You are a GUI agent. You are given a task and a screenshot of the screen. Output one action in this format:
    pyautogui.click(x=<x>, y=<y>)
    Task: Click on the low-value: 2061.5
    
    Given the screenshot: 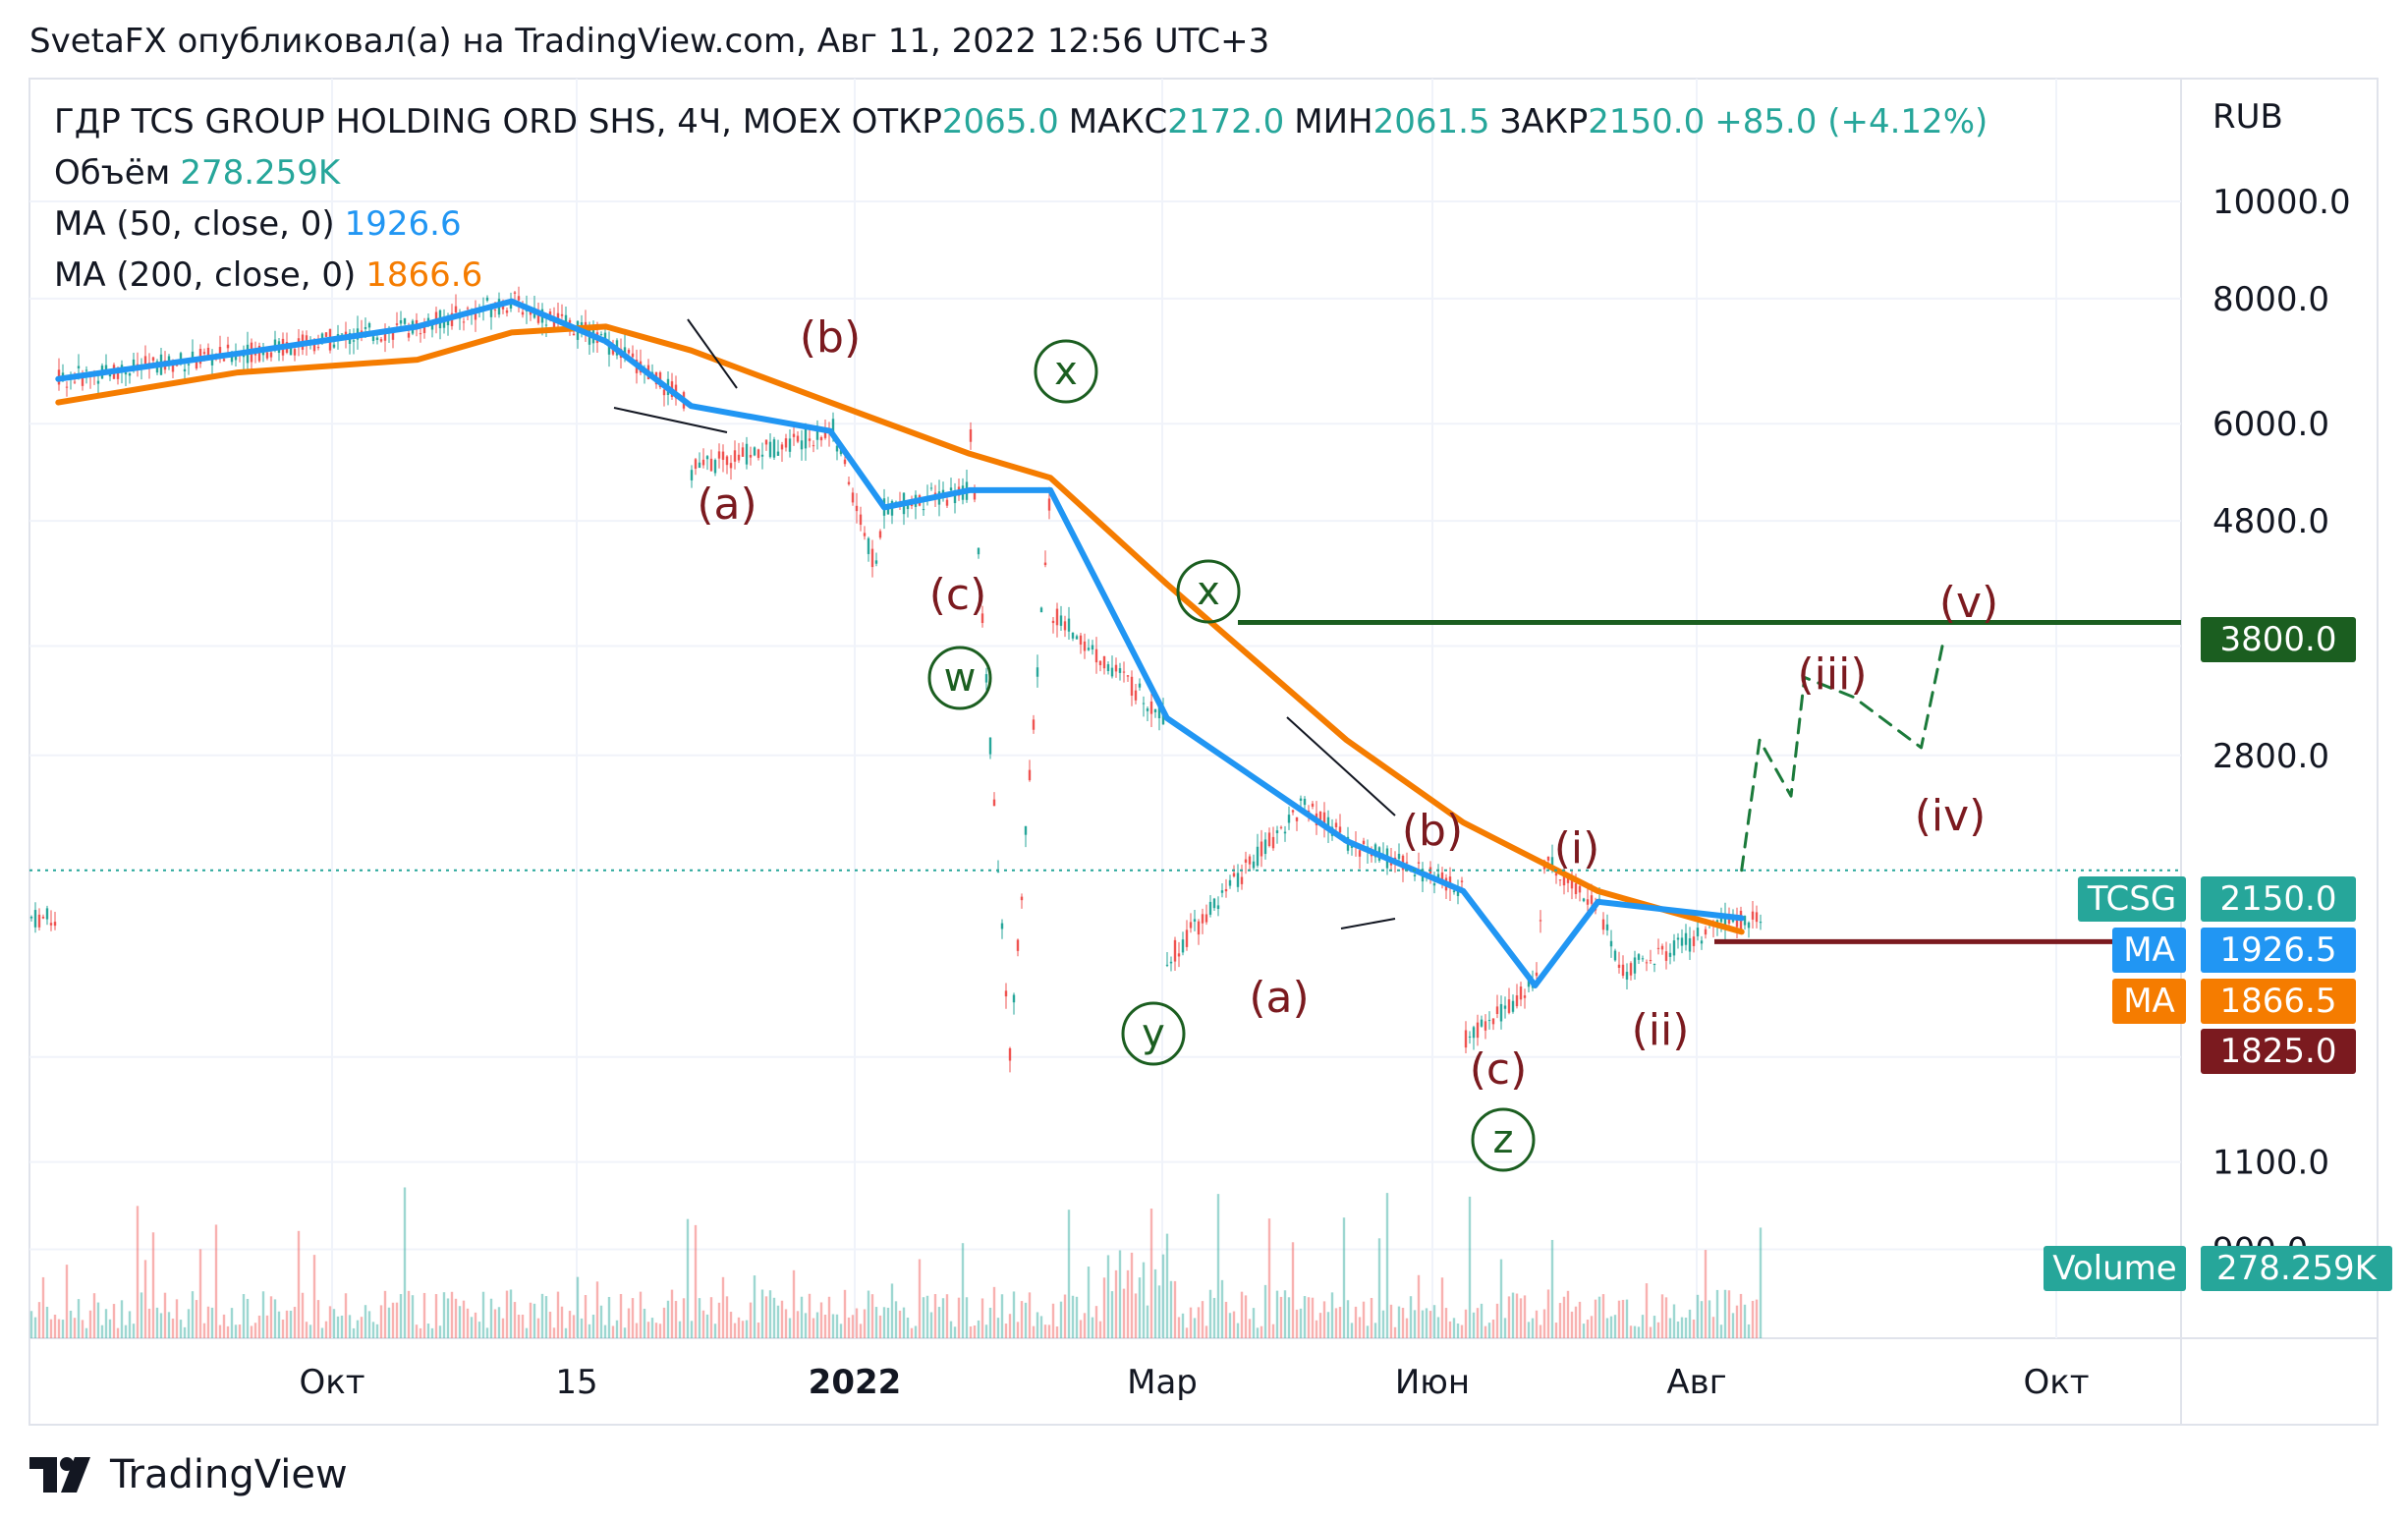 What is the action you would take?
    pyautogui.click(x=1431, y=122)
    